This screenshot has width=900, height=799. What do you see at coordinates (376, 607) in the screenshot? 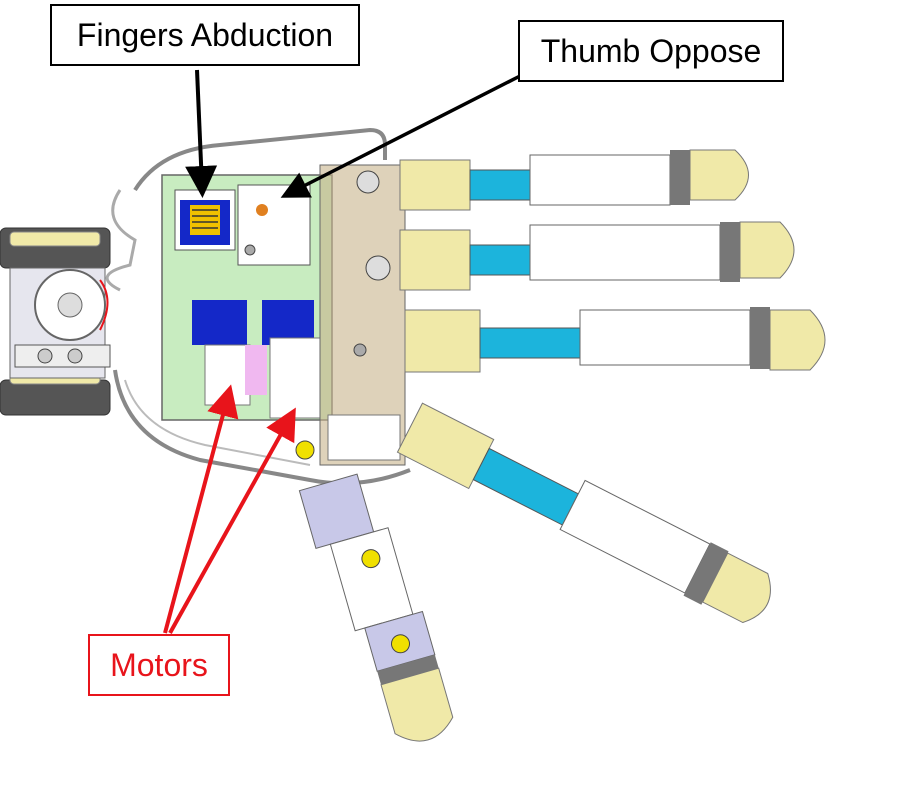
I see `thumb` at bounding box center [376, 607].